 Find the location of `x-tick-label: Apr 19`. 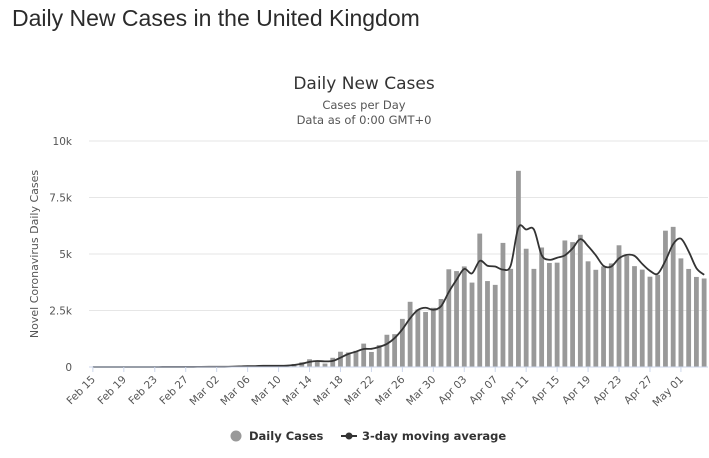

x-tick-label: Apr 19 is located at coordinates (576, 390).